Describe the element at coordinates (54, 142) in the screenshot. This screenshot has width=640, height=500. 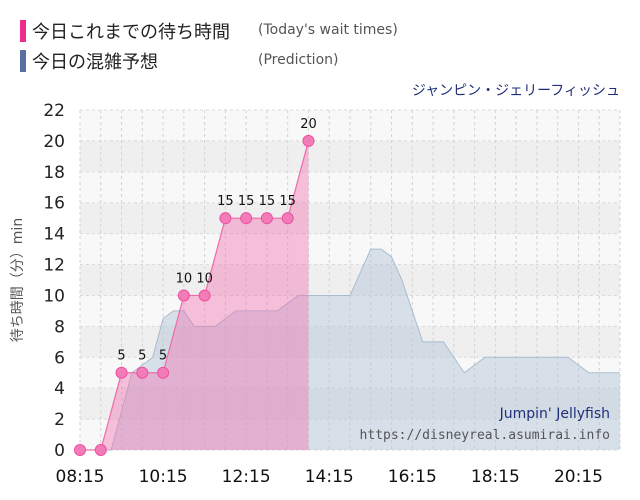
I see `y-tick-label: 20` at that location.